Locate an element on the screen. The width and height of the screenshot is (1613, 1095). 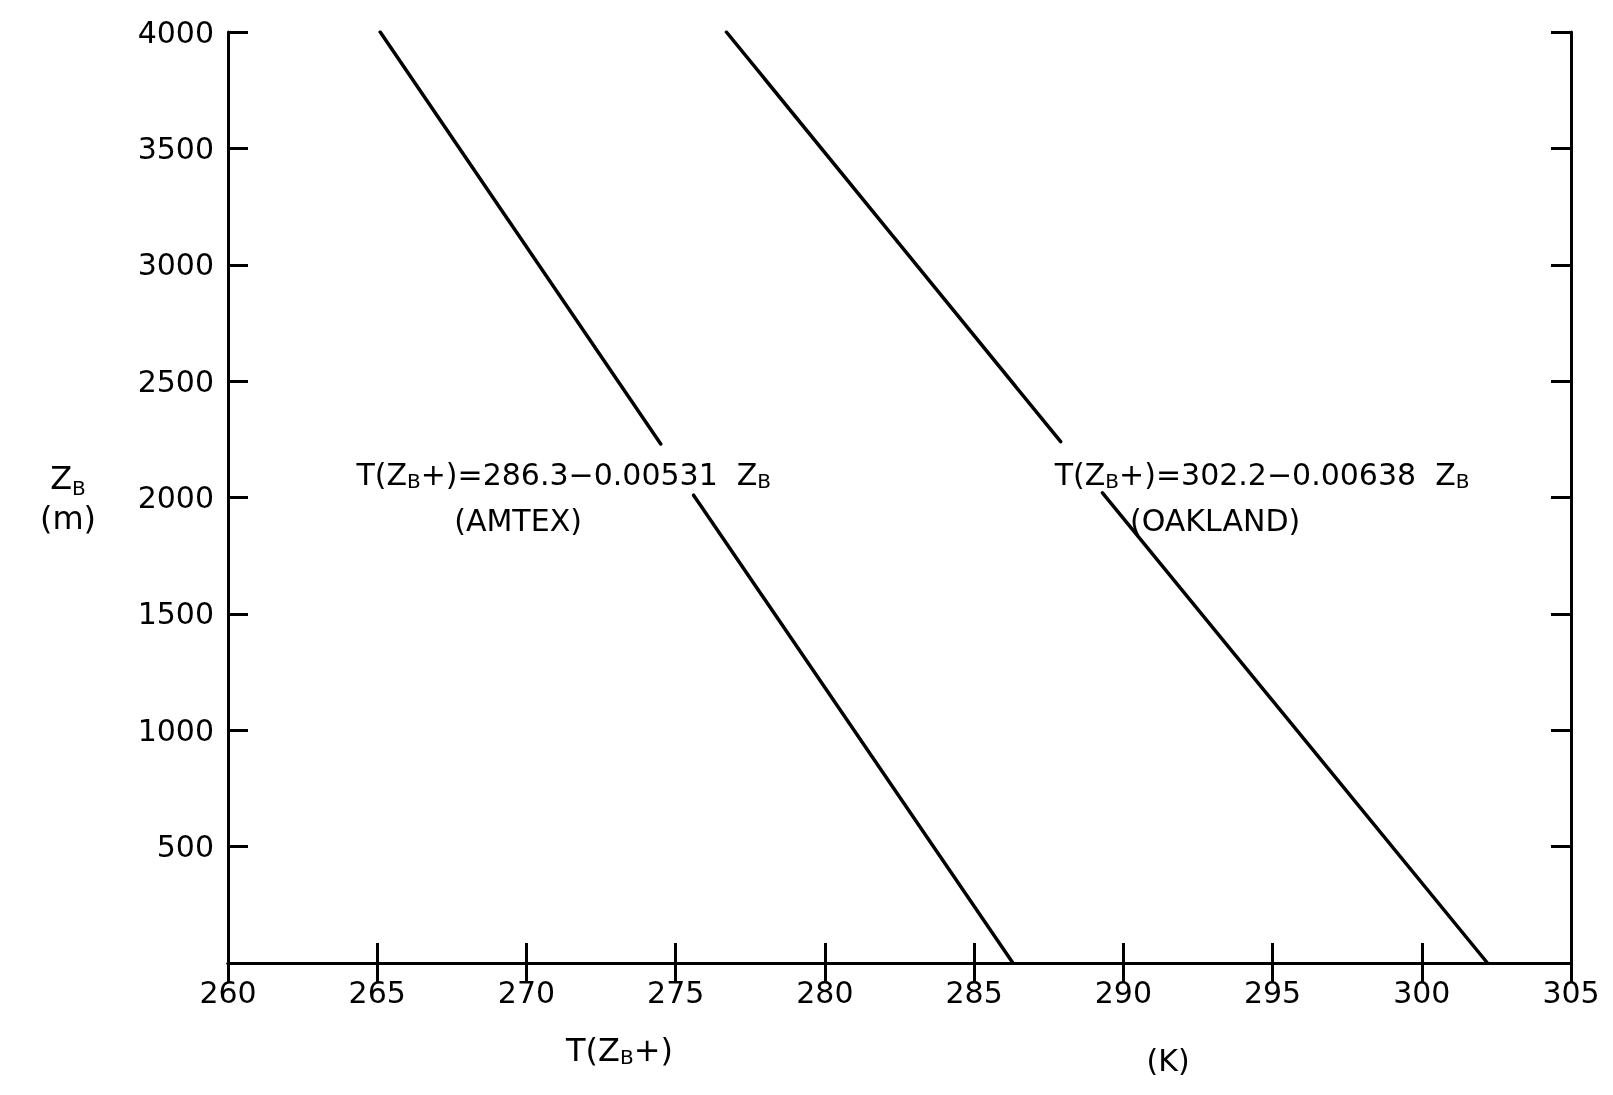
x-tick-label: 300 is located at coordinates (1422, 992).